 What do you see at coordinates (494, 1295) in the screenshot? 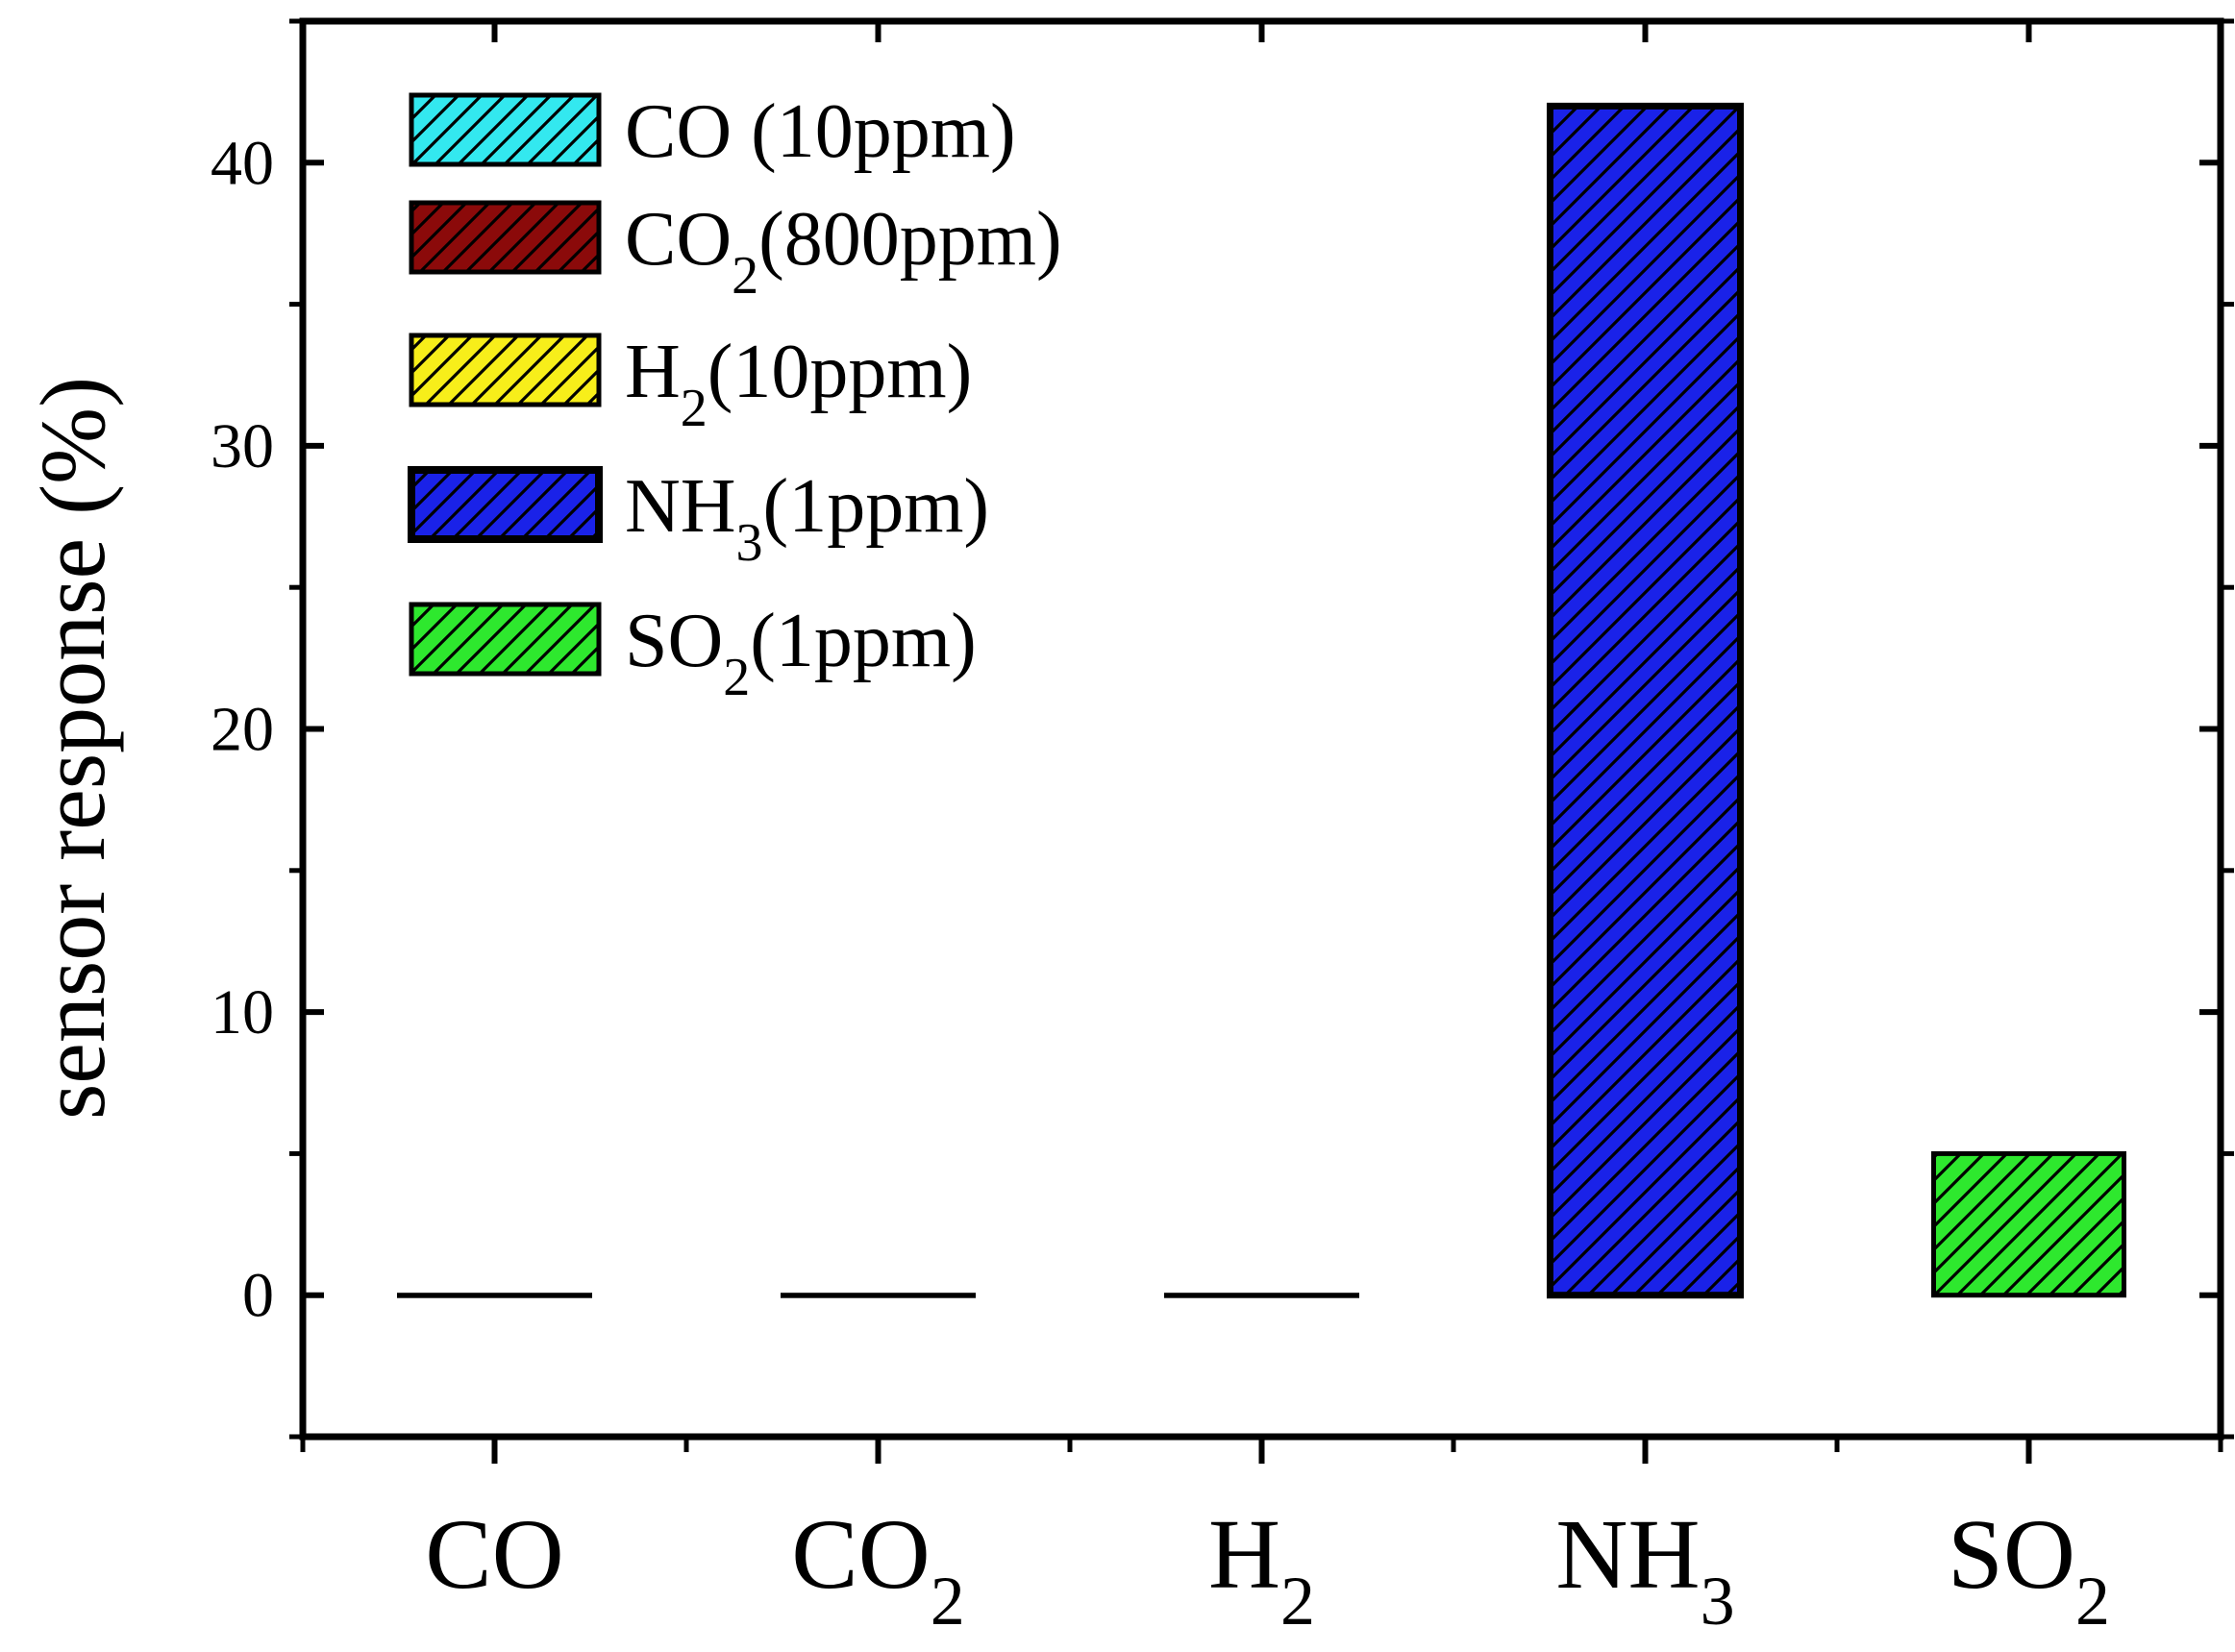
I see `bar-co` at bounding box center [494, 1295].